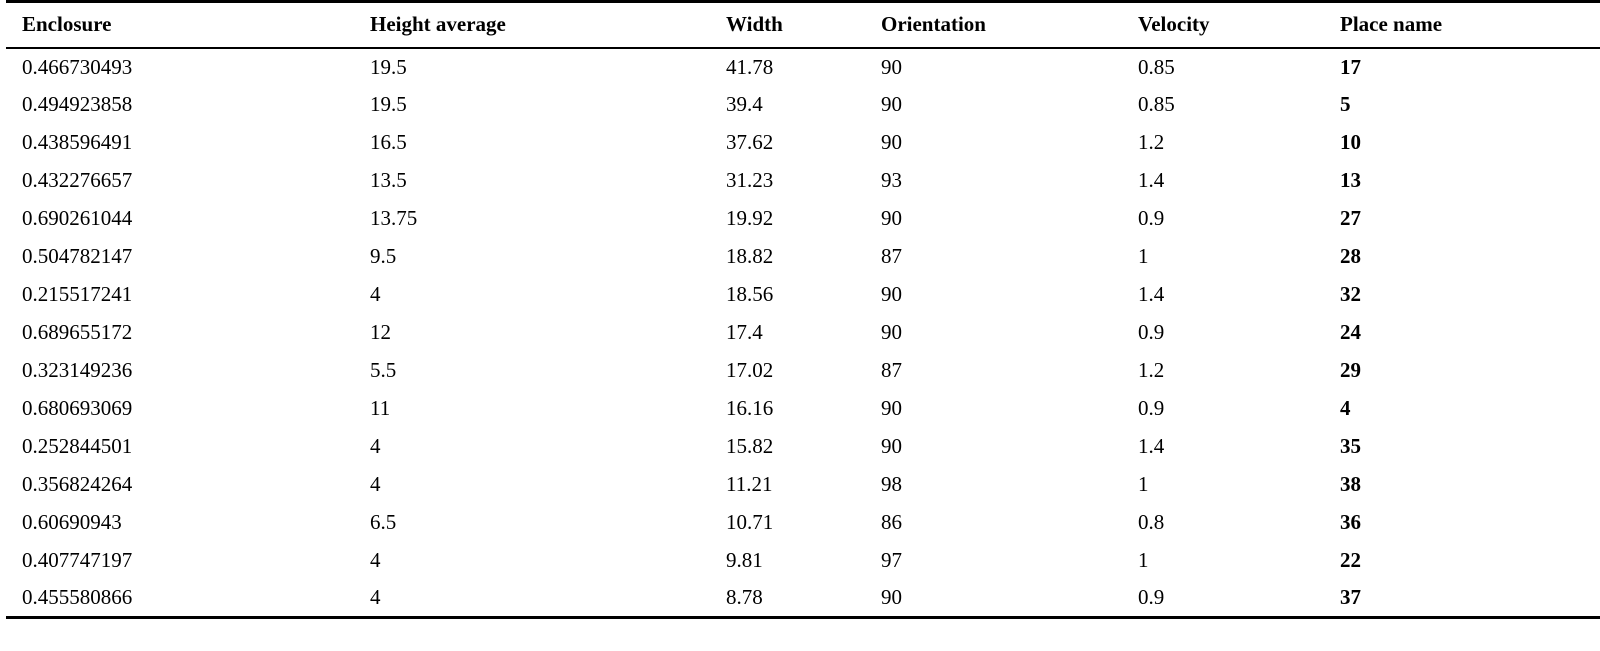  What do you see at coordinates (891, 560) in the screenshot?
I see `cell-orientation: 97` at bounding box center [891, 560].